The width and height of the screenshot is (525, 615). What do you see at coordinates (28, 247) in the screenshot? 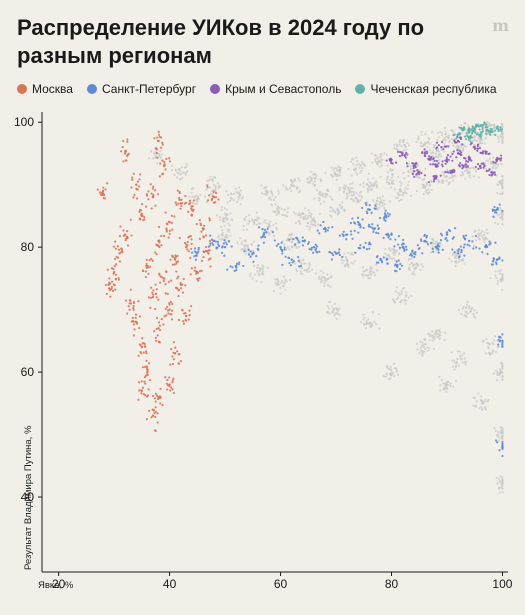
I see `y-tick-label: 80` at bounding box center [28, 247].